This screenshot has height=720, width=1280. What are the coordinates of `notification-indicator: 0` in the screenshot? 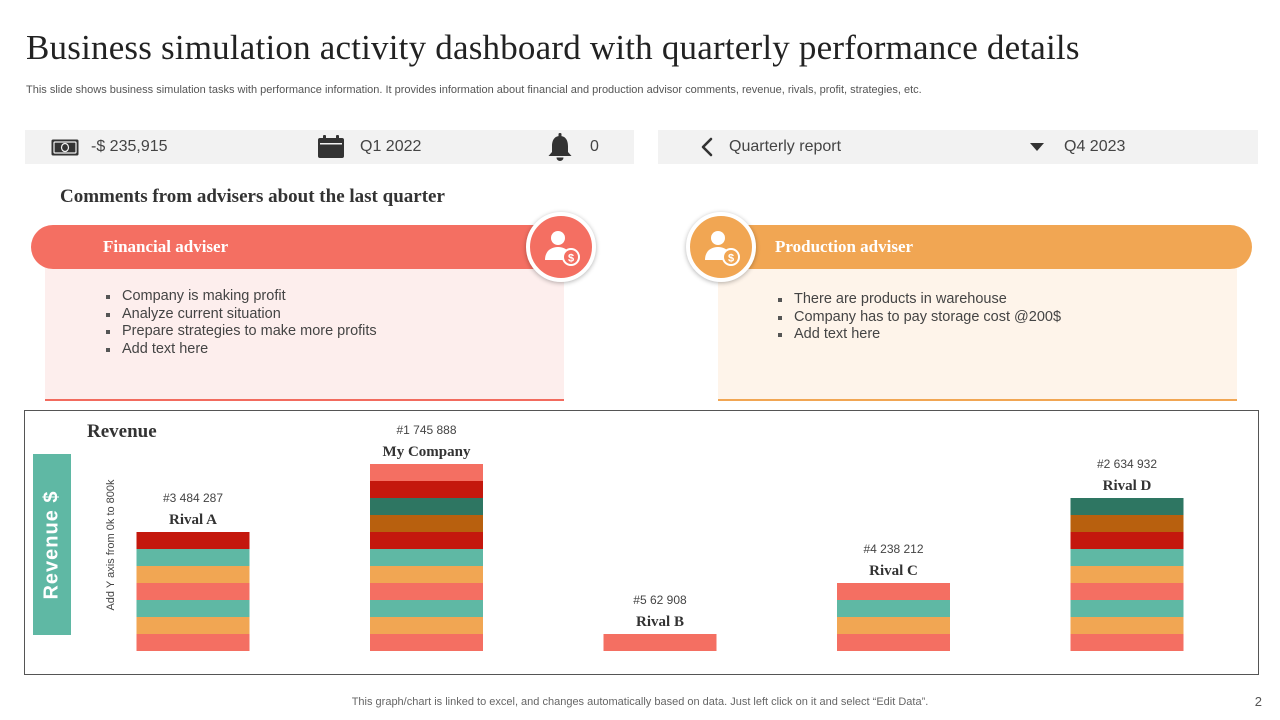 It's located at (573, 147).